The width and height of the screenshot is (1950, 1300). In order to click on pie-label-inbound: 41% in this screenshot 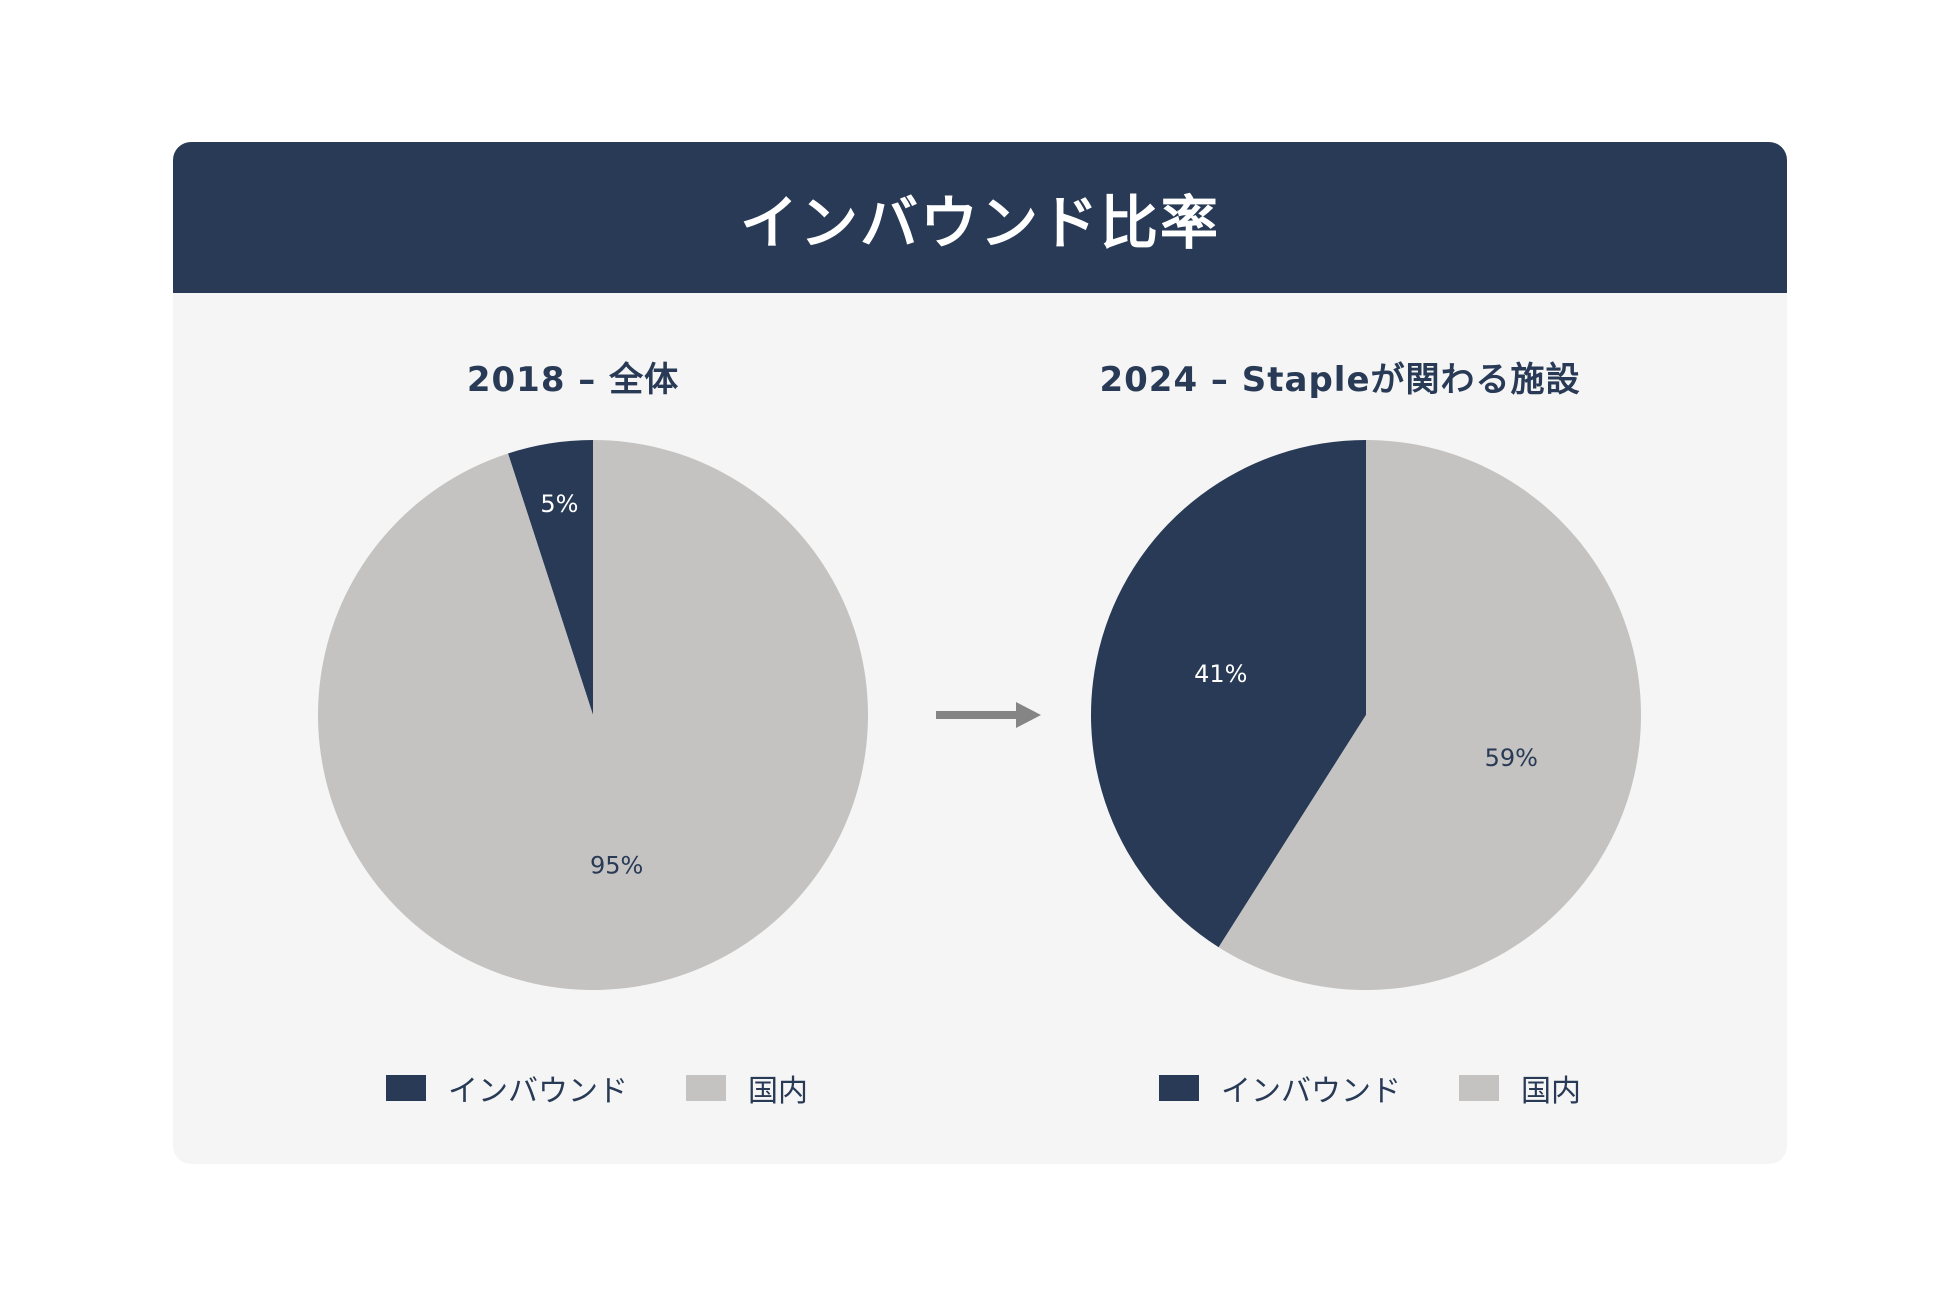, I will do `click(1220, 674)`.